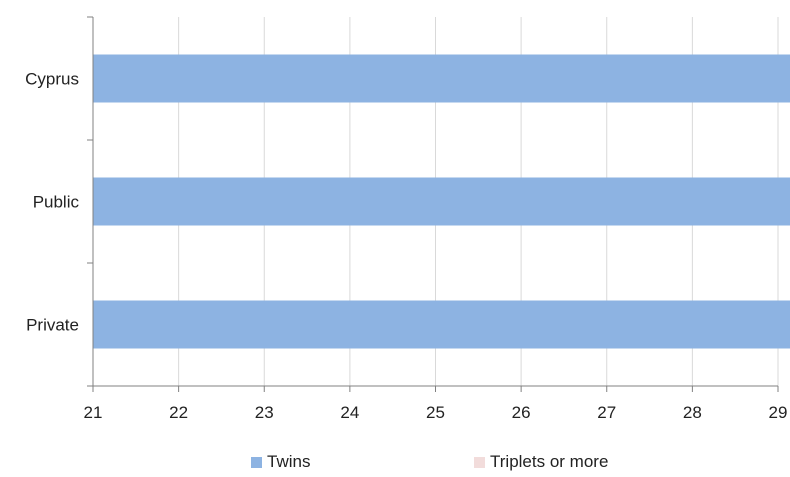 This screenshot has width=790, height=477. Describe the element at coordinates (349, 412) in the screenshot. I see `x-tick-label-24: 24` at that location.